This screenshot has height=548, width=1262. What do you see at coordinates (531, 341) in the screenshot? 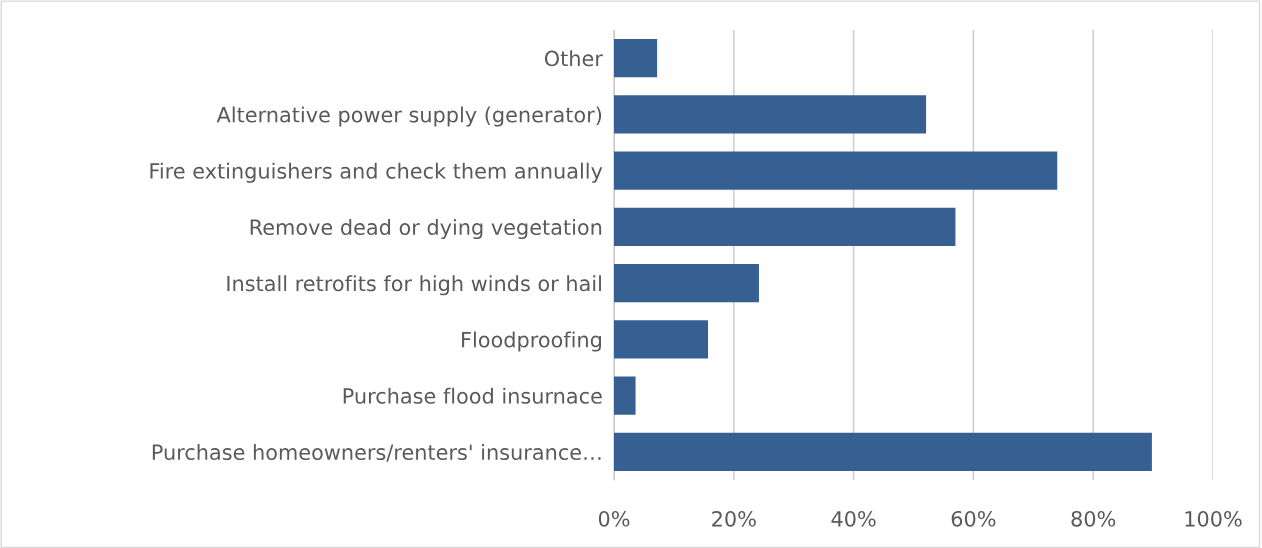
I see `y-tick-label: Floodproofing` at bounding box center [531, 341].